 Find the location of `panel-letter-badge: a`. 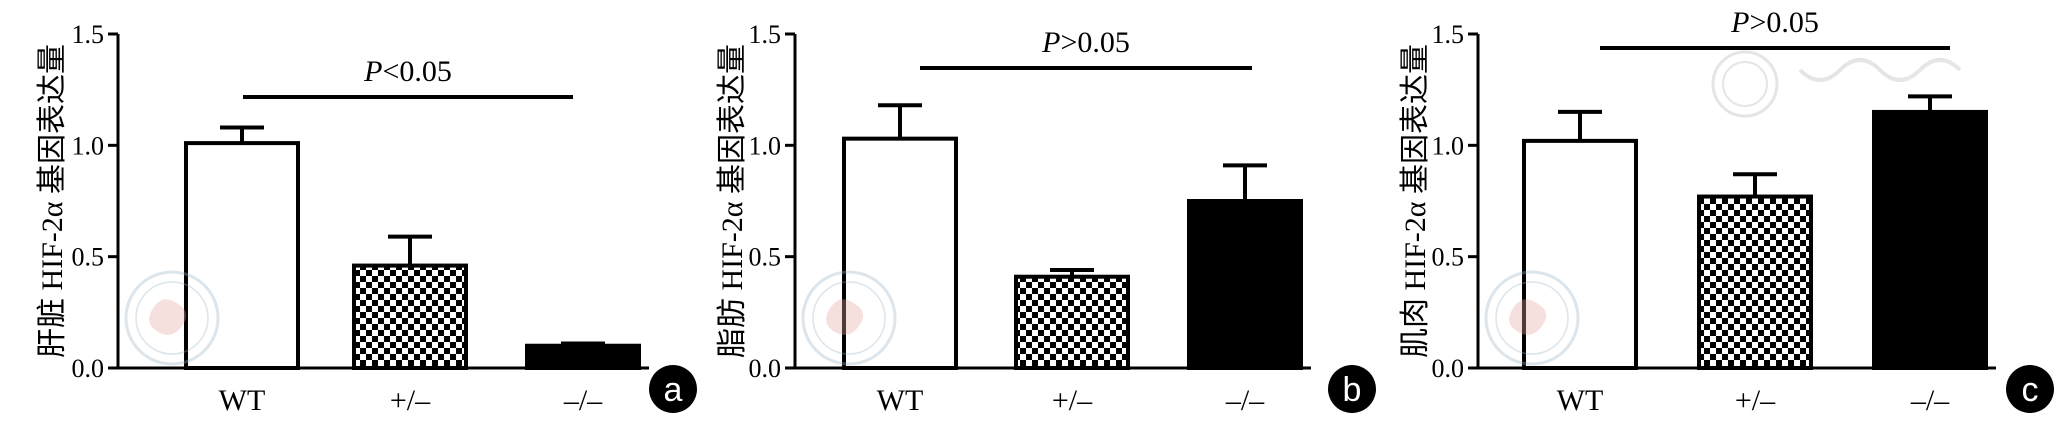

panel-letter-badge: a is located at coordinates (673, 389).